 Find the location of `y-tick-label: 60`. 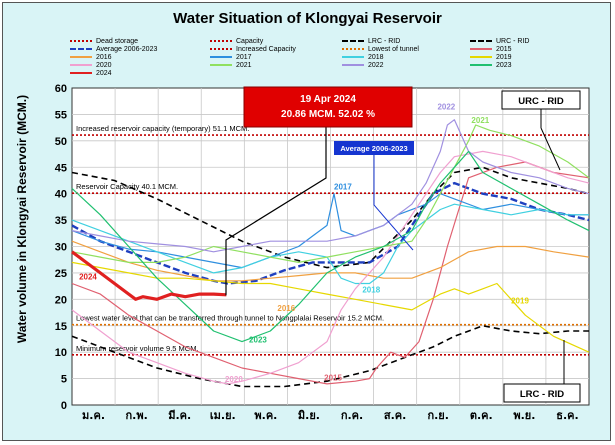

y-tick-label: 60 is located at coordinates (61, 89).